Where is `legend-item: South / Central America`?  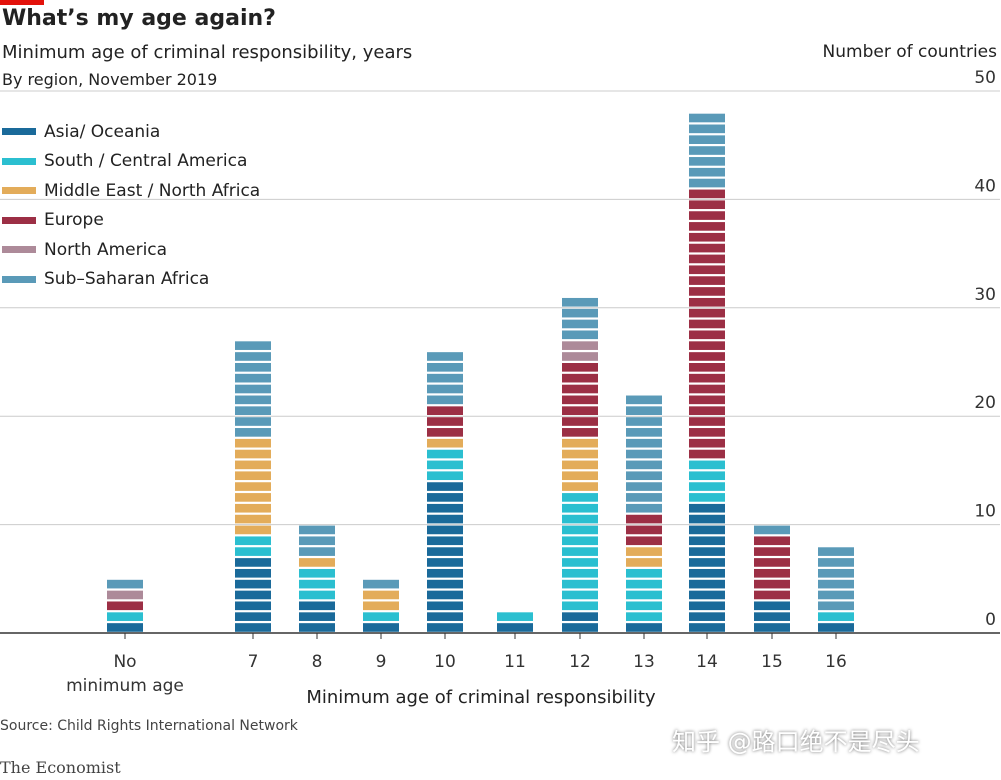
legend-item: South / Central America is located at coordinates (131, 162).